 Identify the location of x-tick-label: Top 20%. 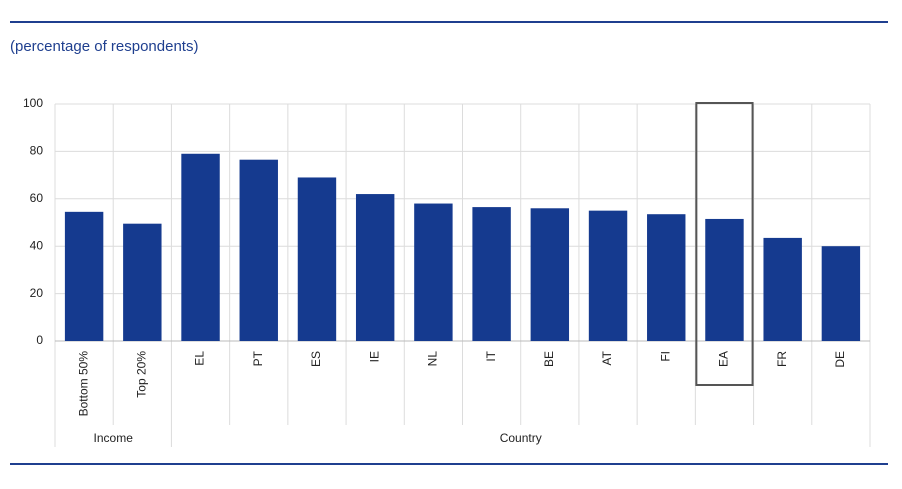
(141, 374).